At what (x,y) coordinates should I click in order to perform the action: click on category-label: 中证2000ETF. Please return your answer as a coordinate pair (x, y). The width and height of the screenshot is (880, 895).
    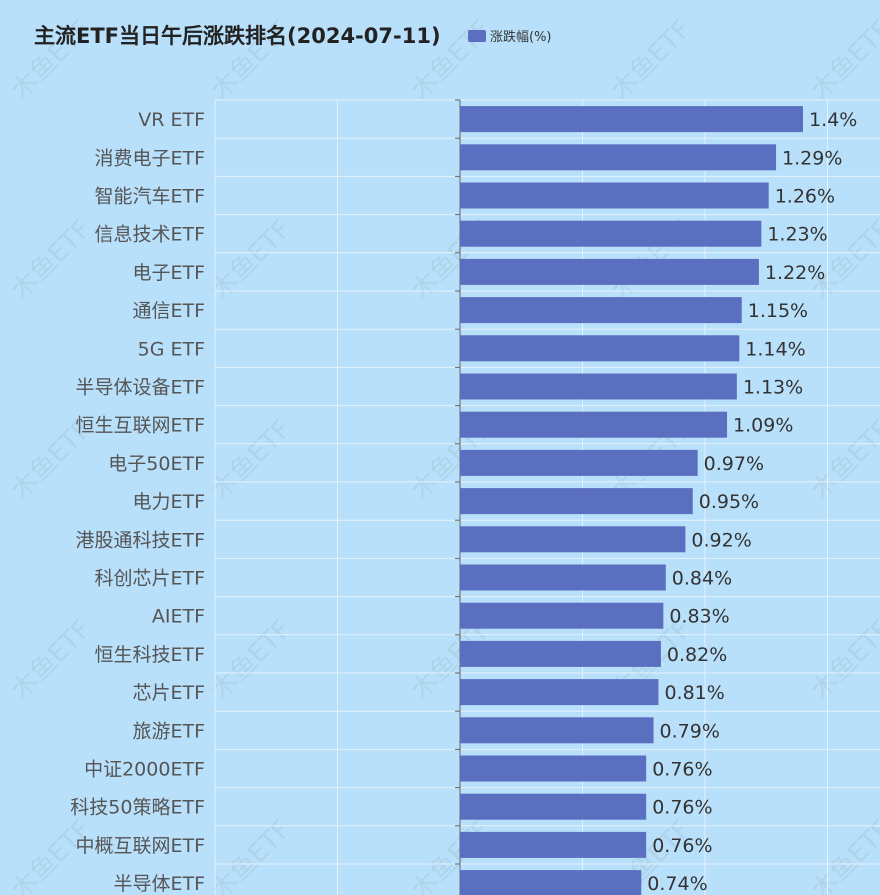
    Looking at the image, I should click on (144, 770).